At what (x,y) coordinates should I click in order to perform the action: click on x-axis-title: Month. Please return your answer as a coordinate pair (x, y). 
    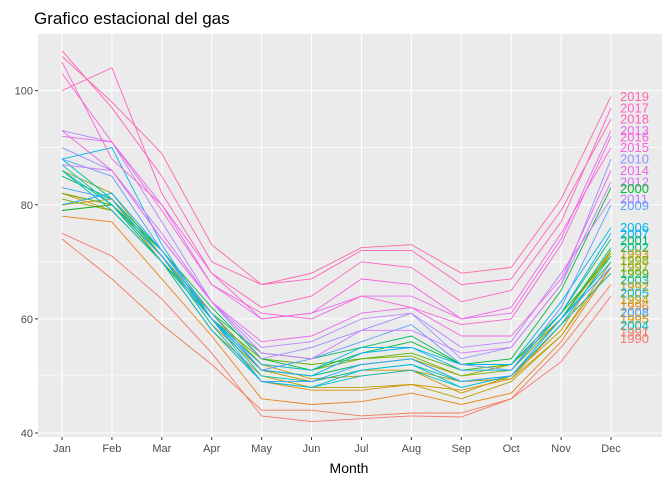
    Looking at the image, I should click on (349, 468).